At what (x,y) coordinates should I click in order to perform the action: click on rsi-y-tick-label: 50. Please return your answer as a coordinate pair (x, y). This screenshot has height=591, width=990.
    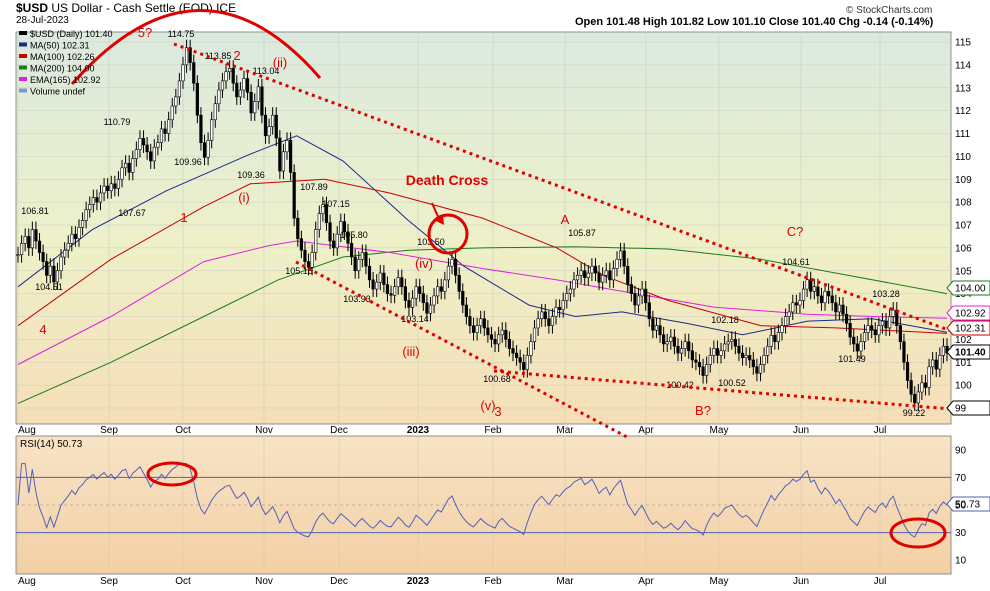
    Looking at the image, I should click on (961, 506).